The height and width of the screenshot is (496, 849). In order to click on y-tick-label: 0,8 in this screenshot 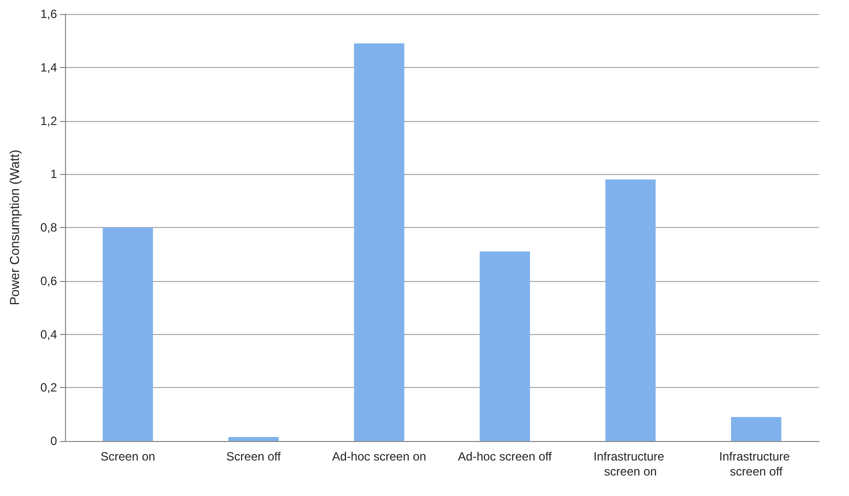, I will do `click(49, 227)`.